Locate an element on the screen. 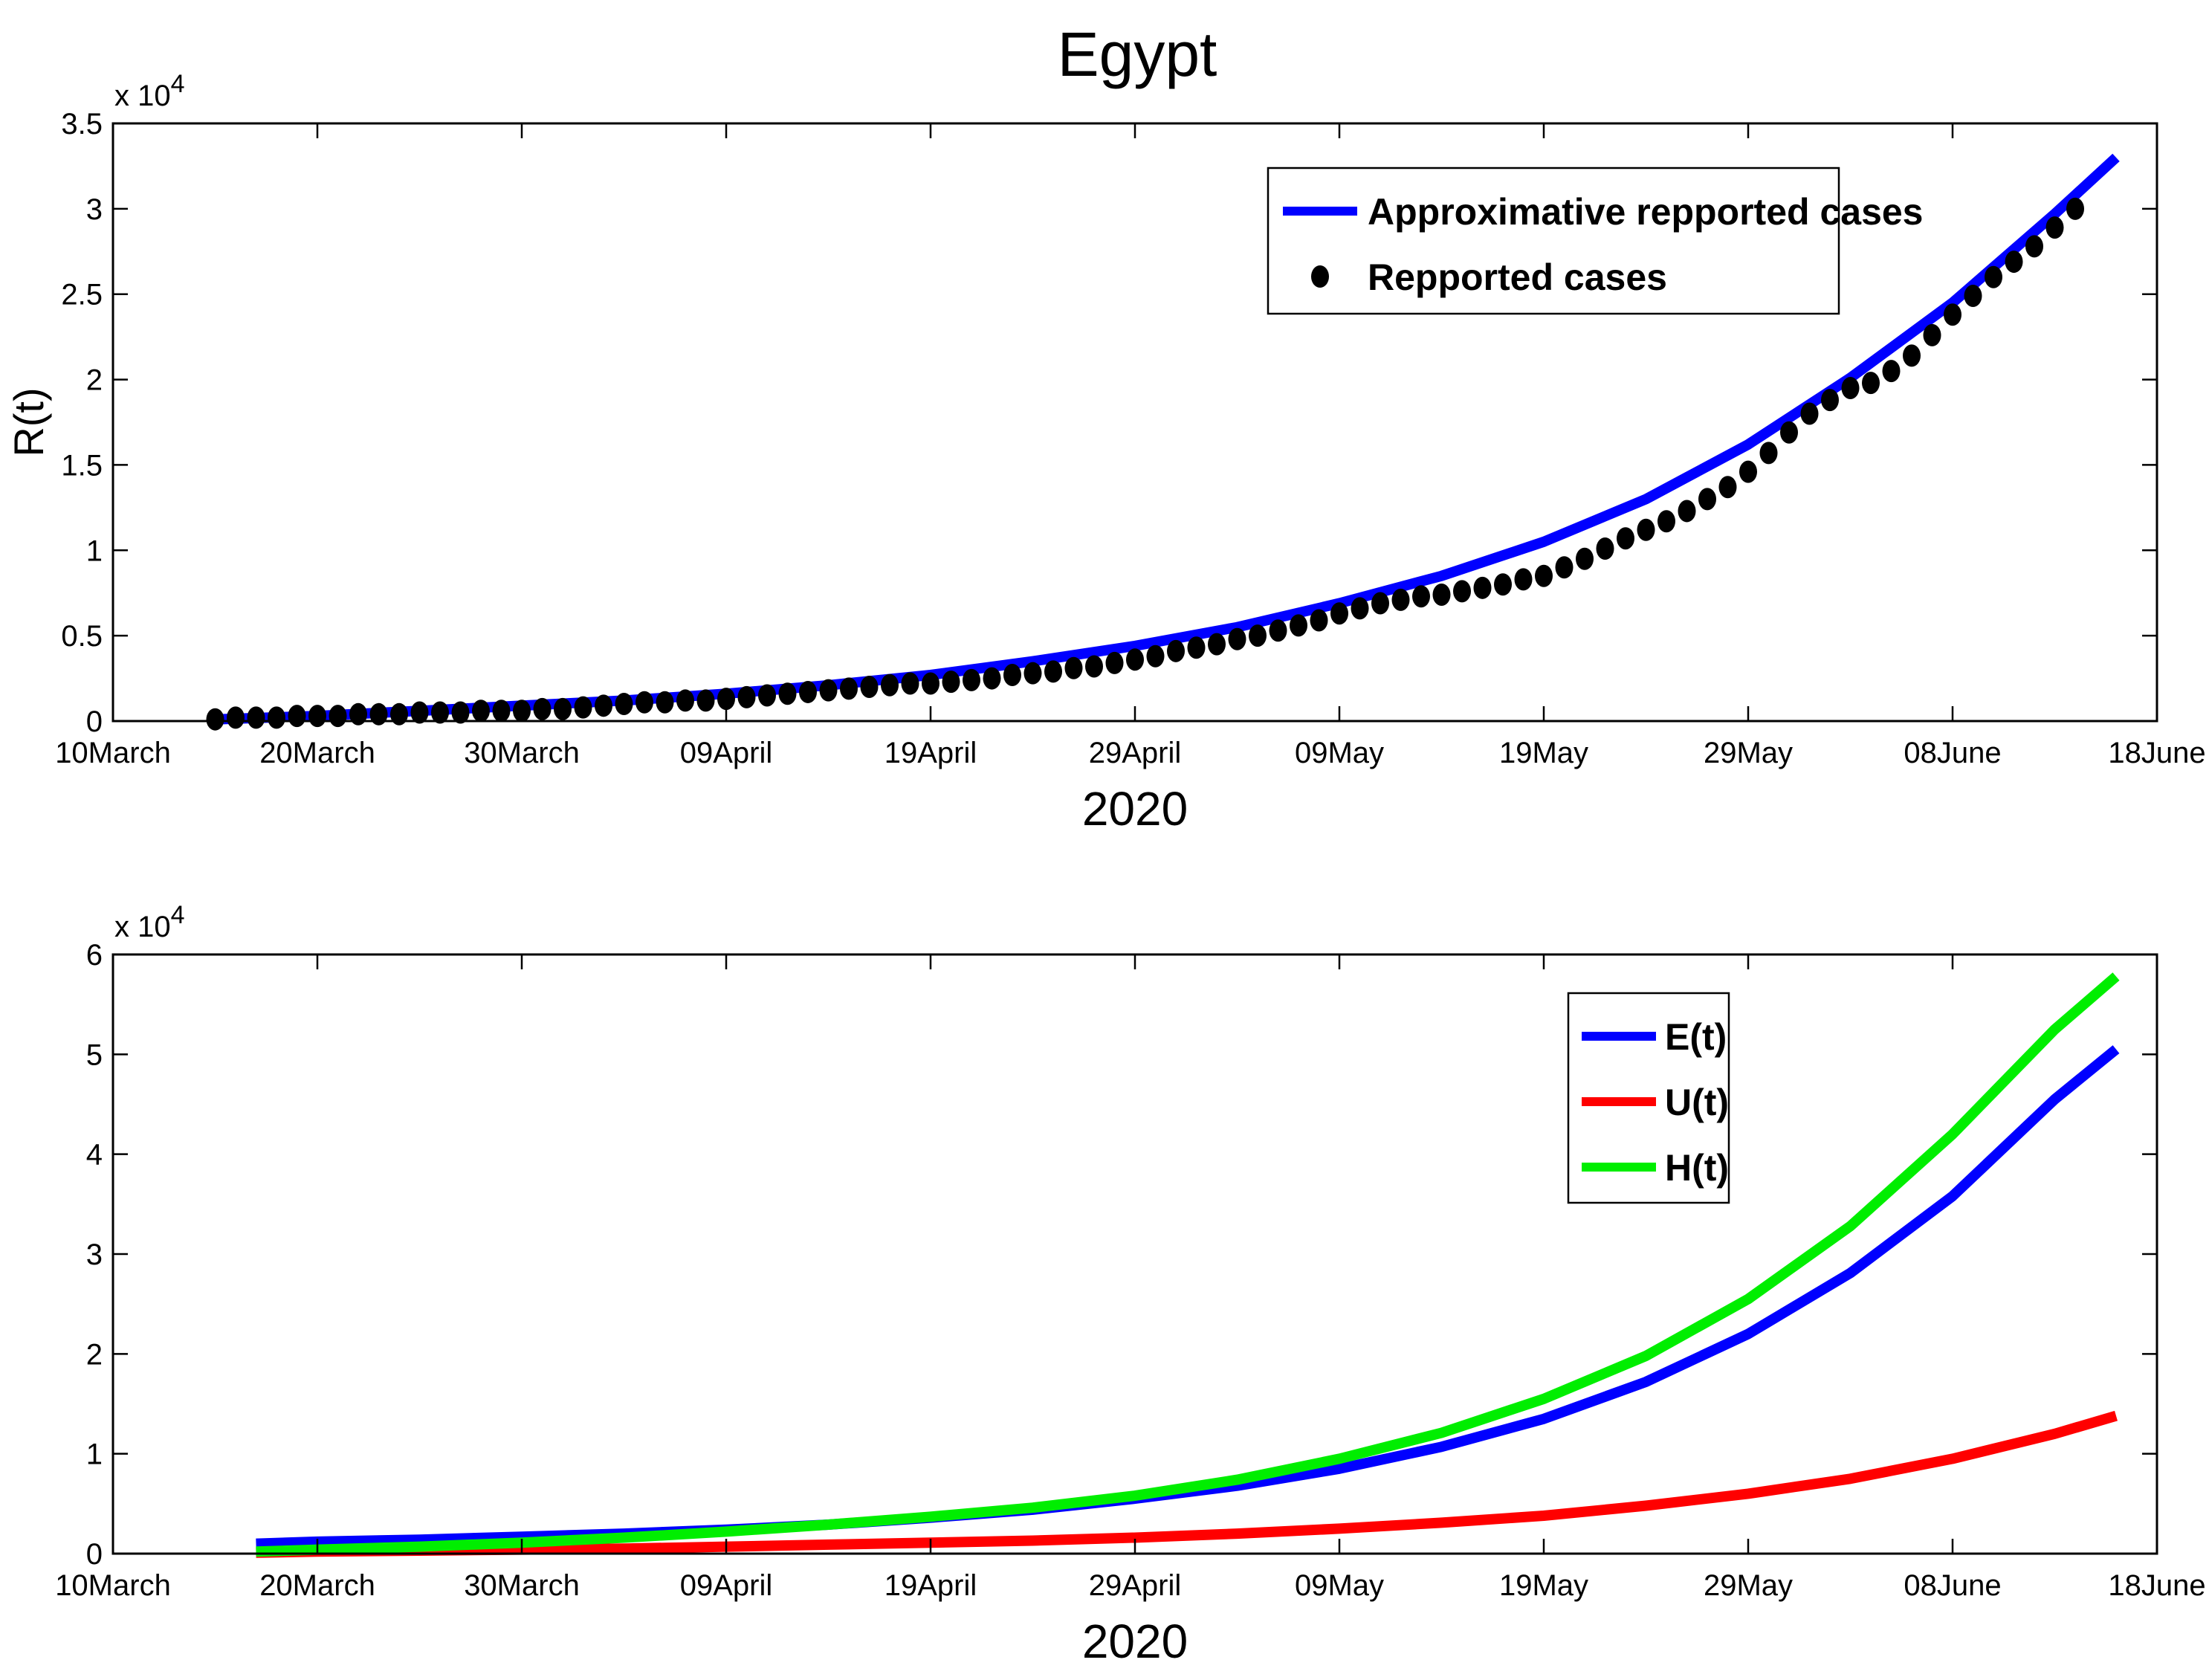  bottom-legend-label-e: E(t) is located at coordinates (1696, 1037).